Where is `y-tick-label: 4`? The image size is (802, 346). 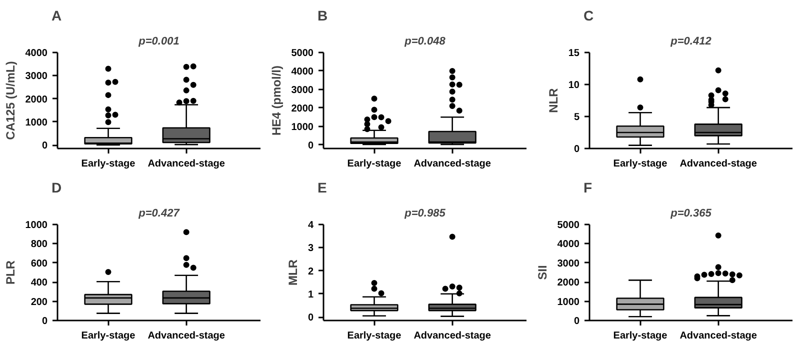
y-tick-label: 4 is located at coordinates (311, 225).